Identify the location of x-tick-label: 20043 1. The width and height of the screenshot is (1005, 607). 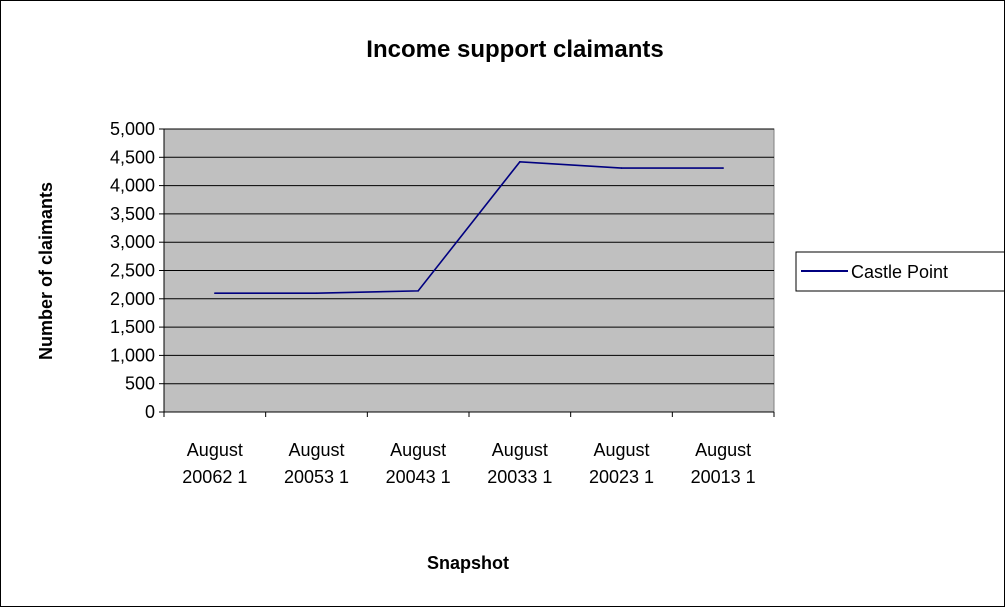
(418, 477).